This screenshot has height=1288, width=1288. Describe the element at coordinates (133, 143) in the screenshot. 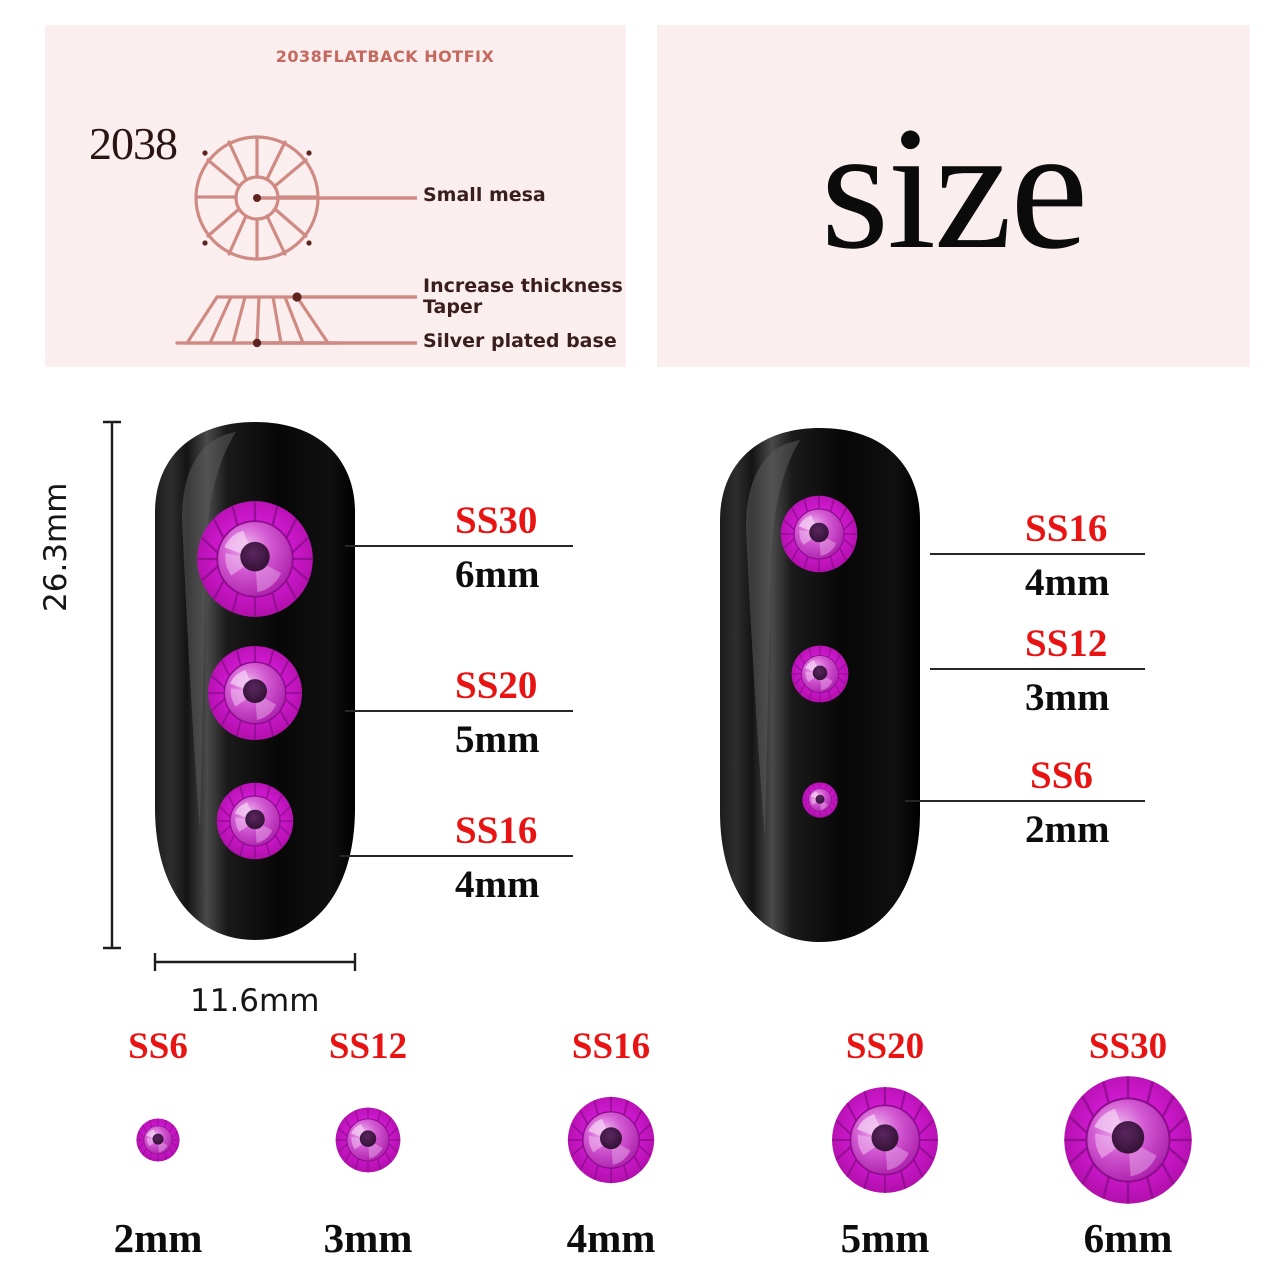

I see `panel-product-code: 2038` at that location.